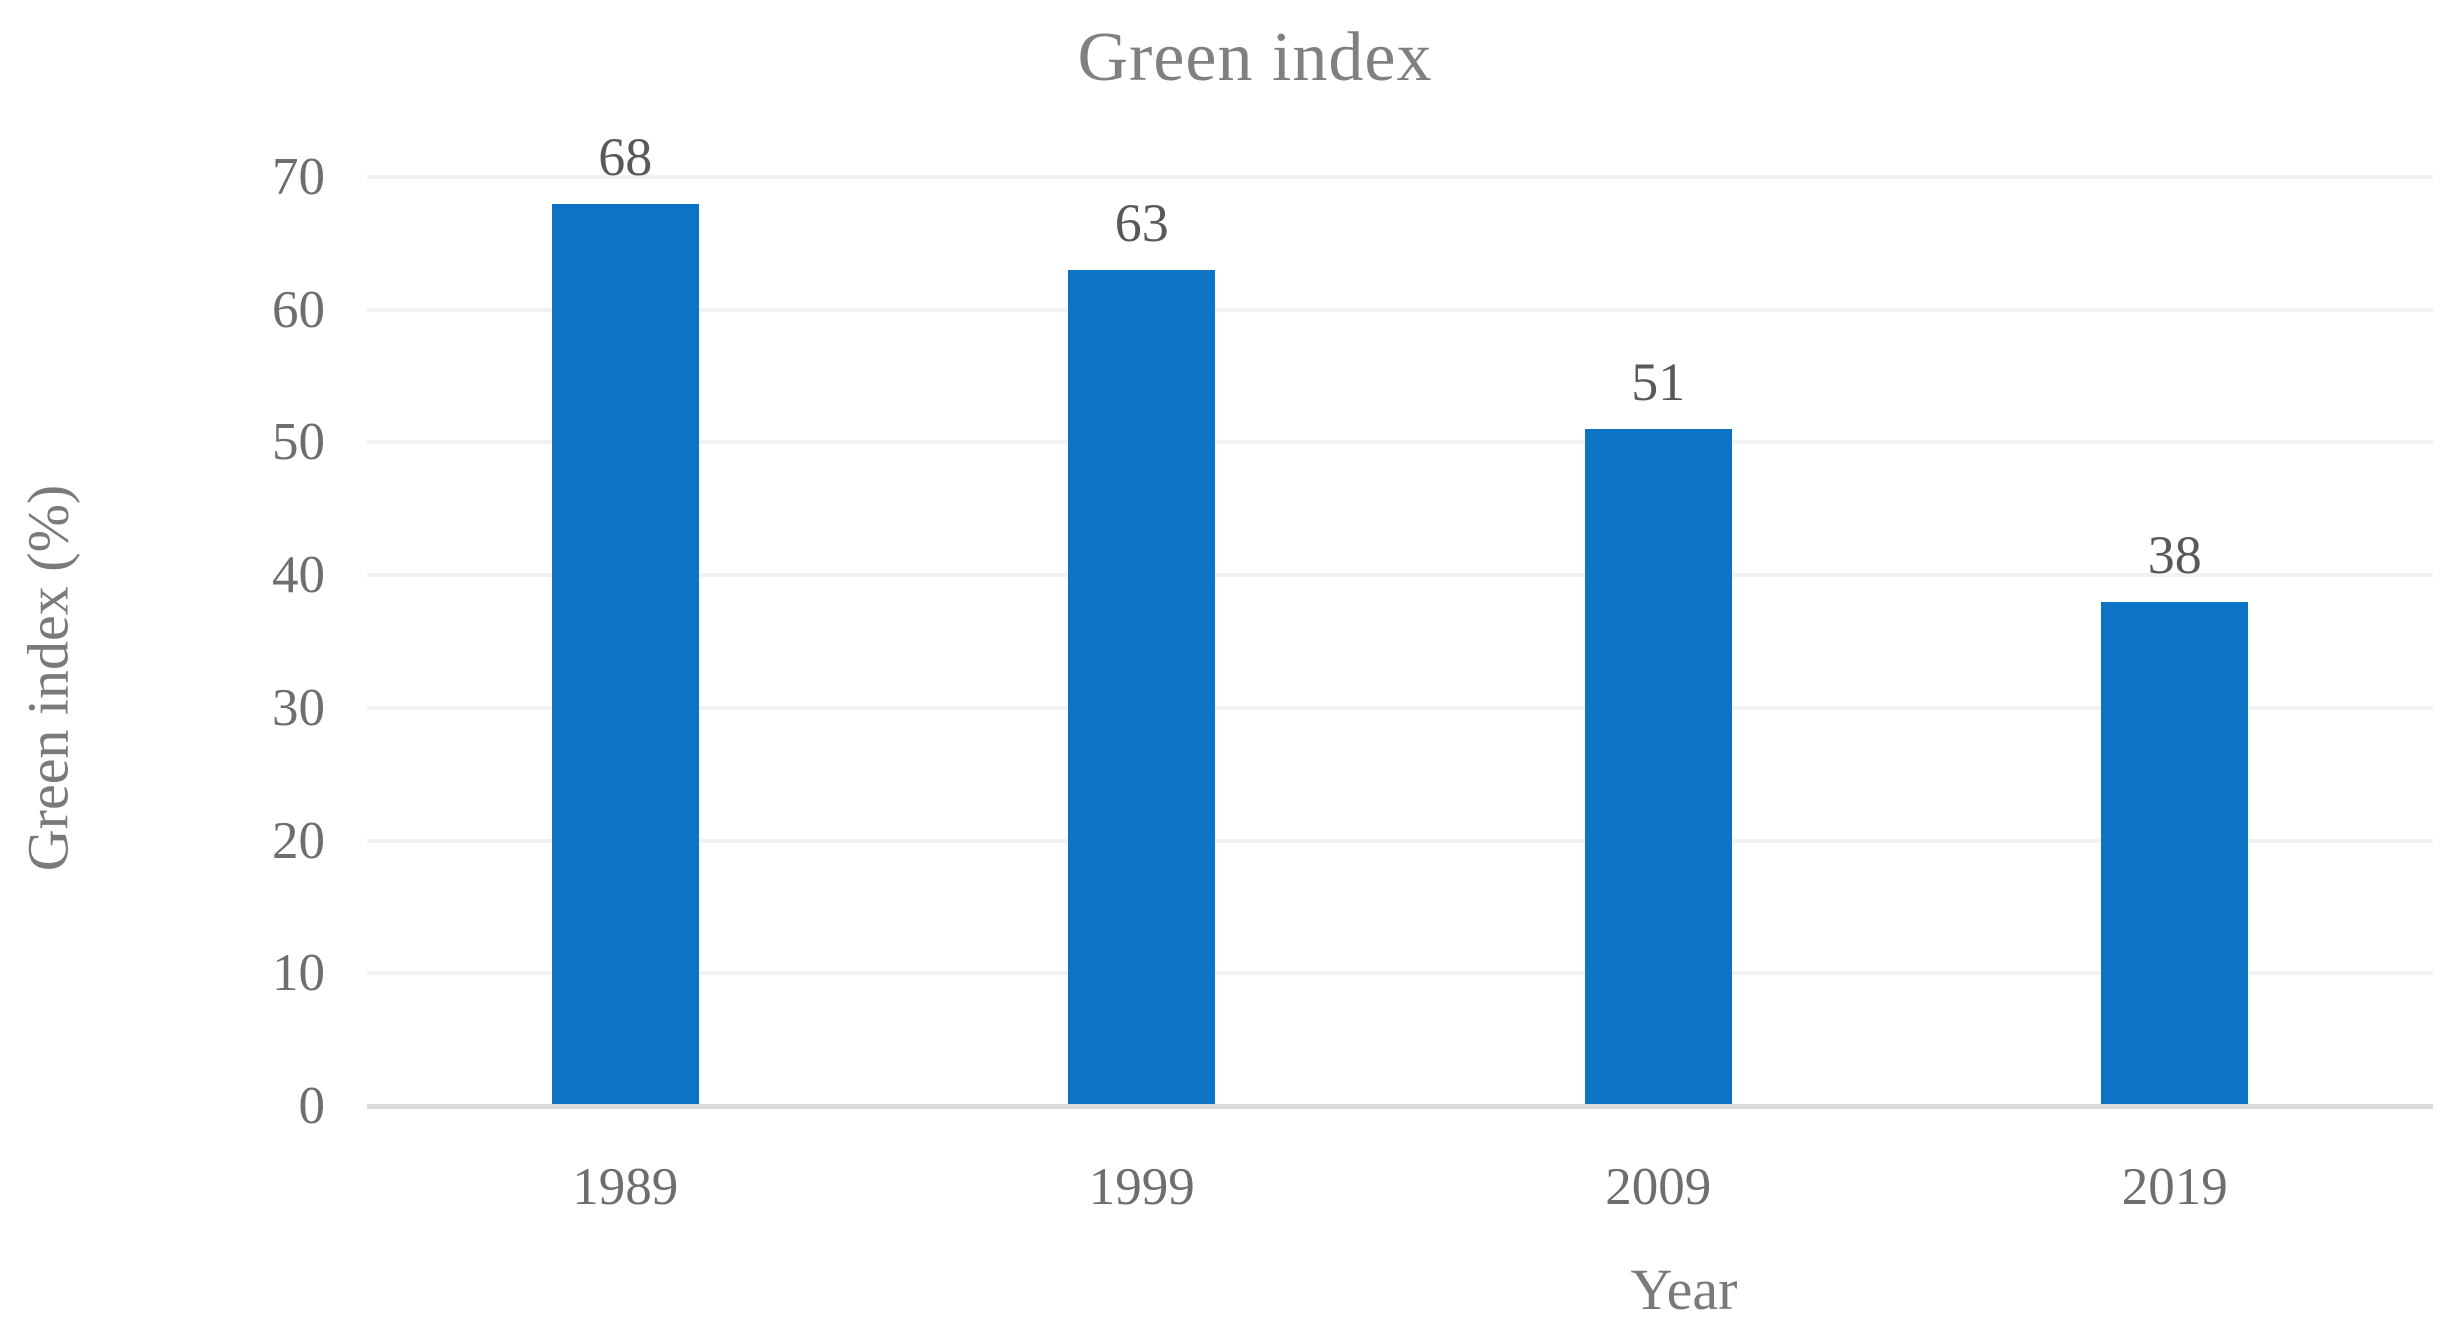 Image resolution: width=2460 pixels, height=1334 pixels. I want to click on bar-value-label: 63, so click(1141, 222).